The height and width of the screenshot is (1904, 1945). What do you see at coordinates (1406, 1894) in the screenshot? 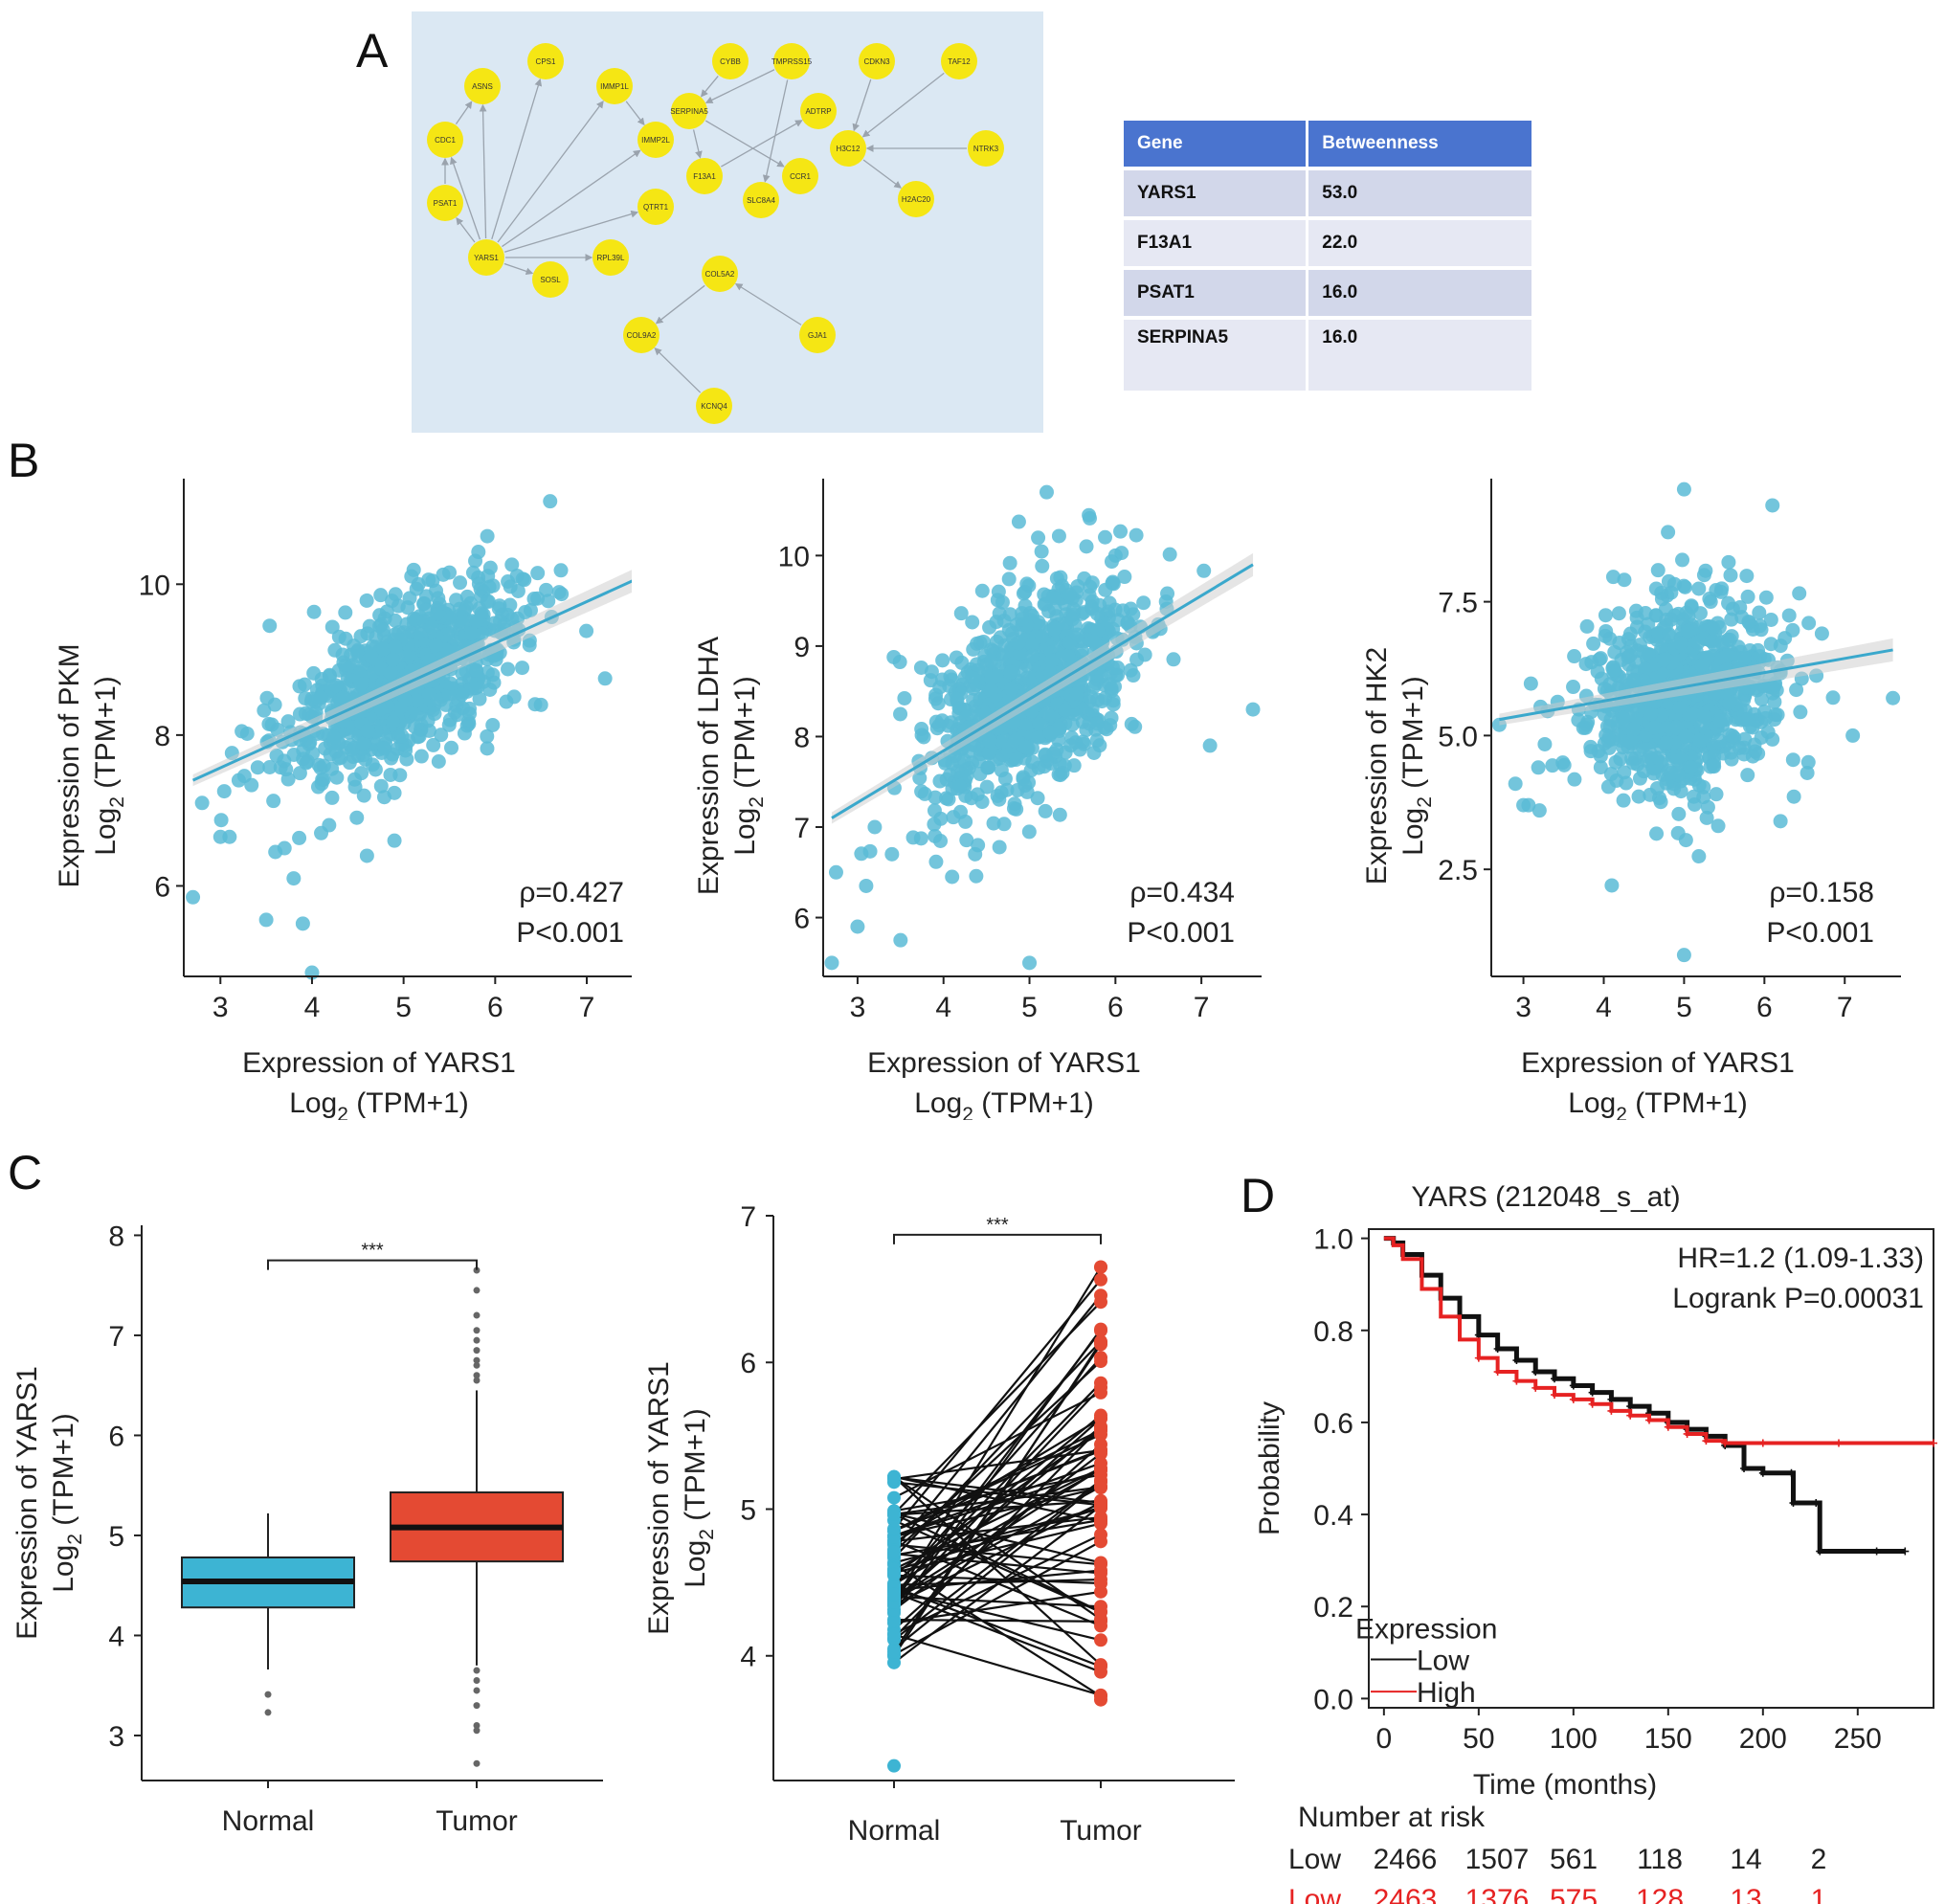
I see `risk-cell-high: 2463` at bounding box center [1406, 1894].